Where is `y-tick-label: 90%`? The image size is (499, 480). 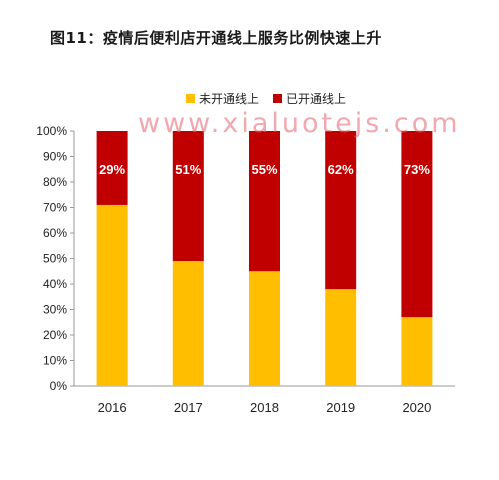 y-tick-label: 90% is located at coordinates (55, 157).